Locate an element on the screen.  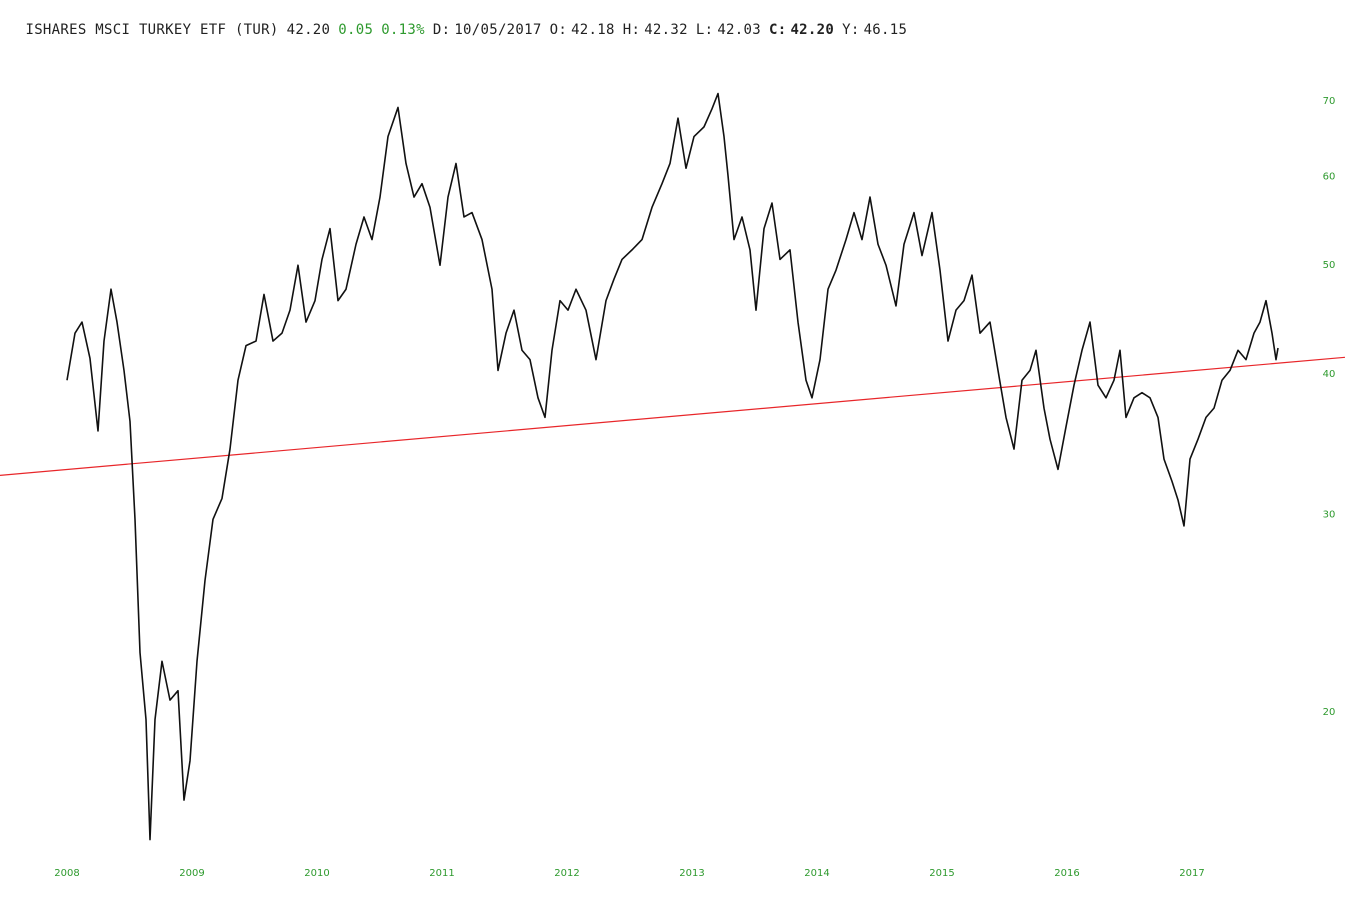
quote-value: 46.15 is located at coordinates (885, 30).